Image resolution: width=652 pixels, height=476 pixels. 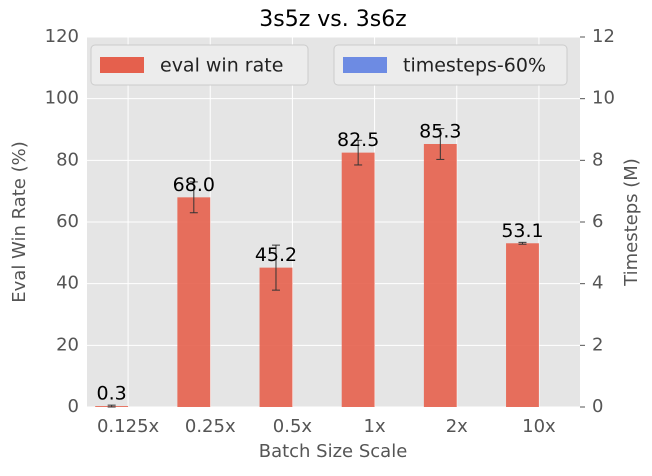 I want to click on data-label: 85.3, so click(x=440, y=131).